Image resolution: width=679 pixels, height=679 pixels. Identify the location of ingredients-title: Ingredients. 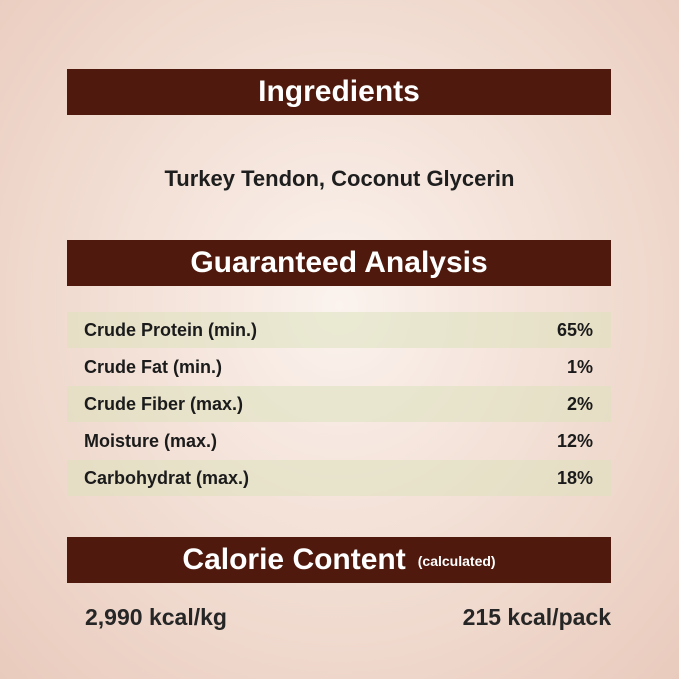
(339, 91).